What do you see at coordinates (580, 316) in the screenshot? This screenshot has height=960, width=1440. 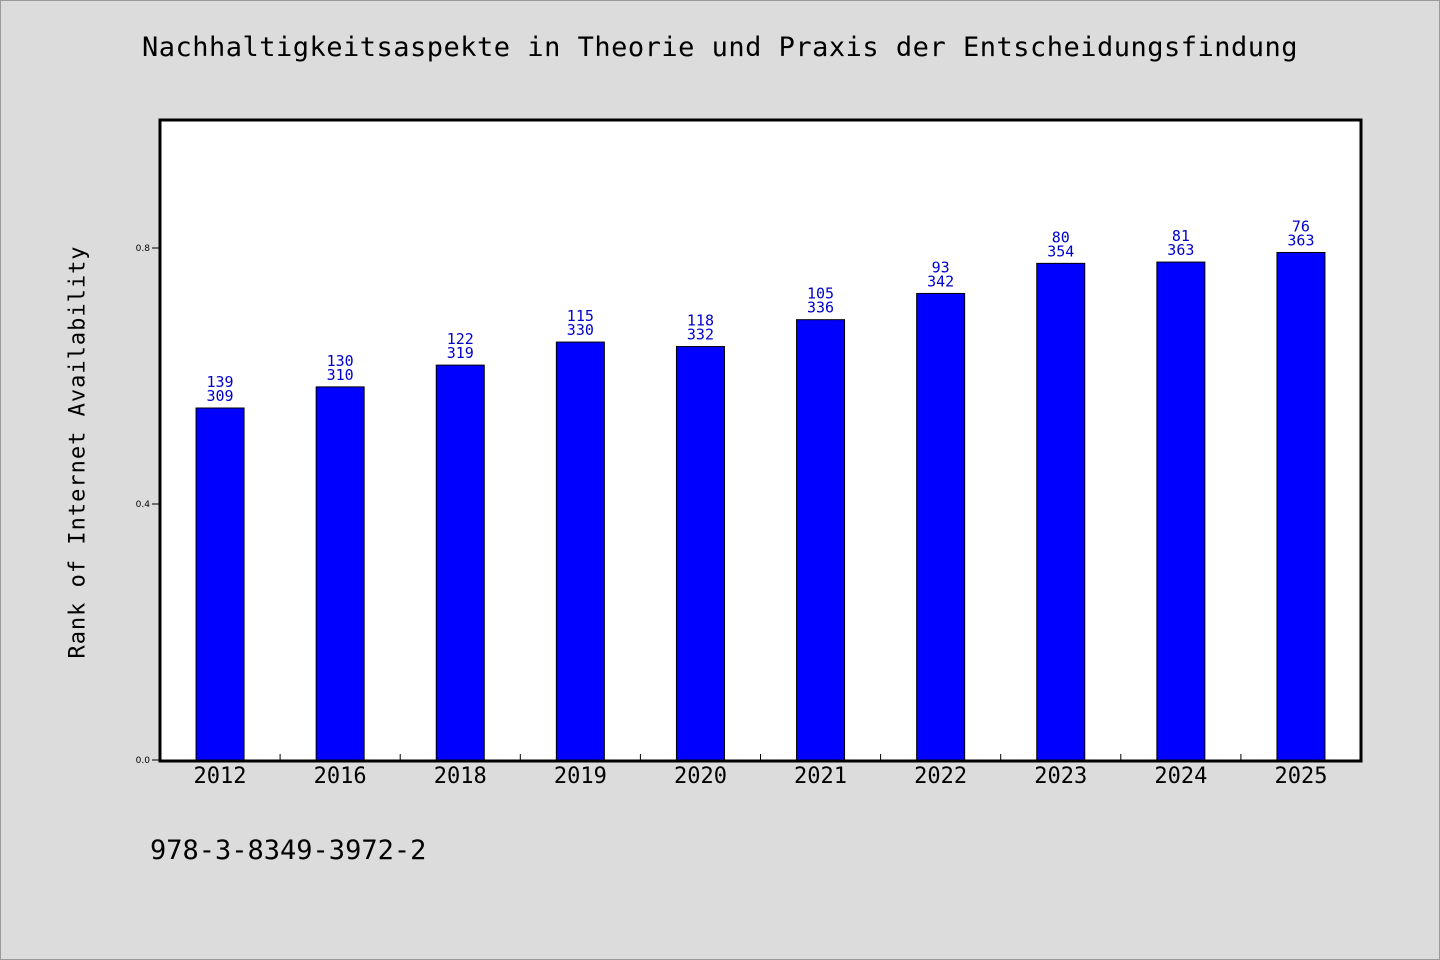 I see `data-label-top: 115` at bounding box center [580, 316].